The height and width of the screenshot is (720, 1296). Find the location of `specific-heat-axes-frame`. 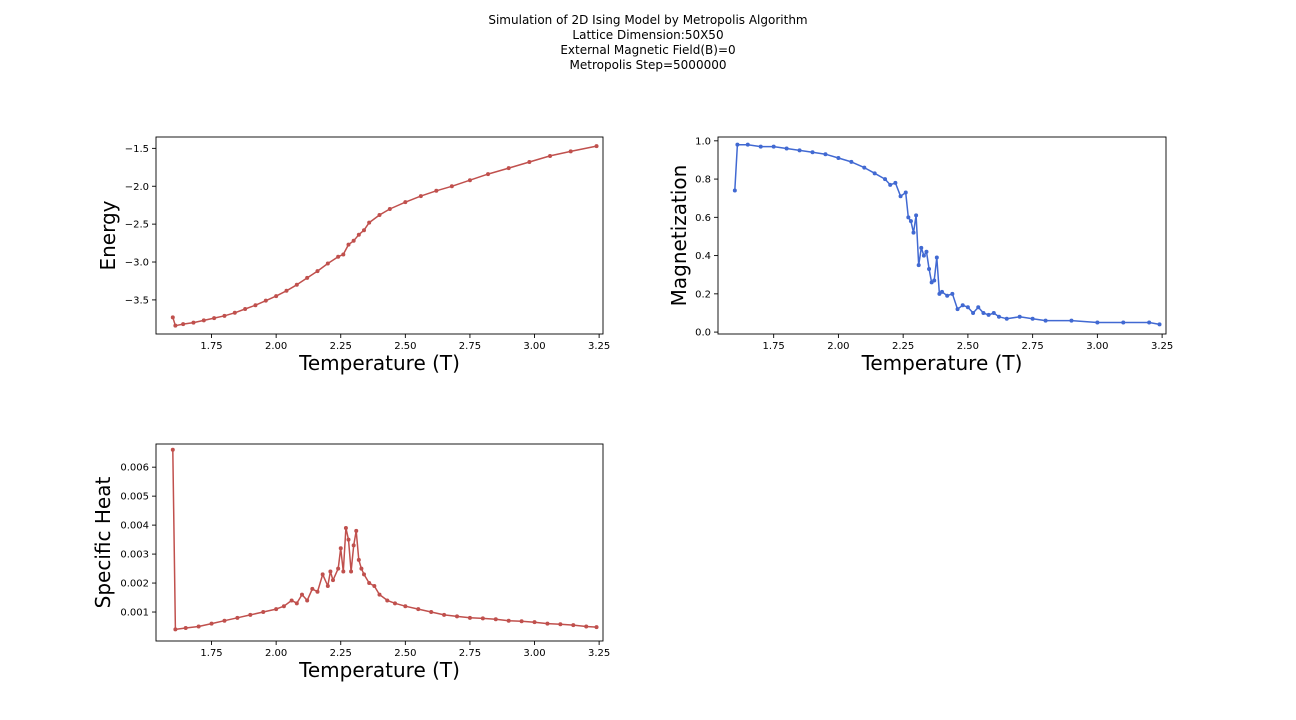

specific-heat-axes-frame is located at coordinates (379, 542).